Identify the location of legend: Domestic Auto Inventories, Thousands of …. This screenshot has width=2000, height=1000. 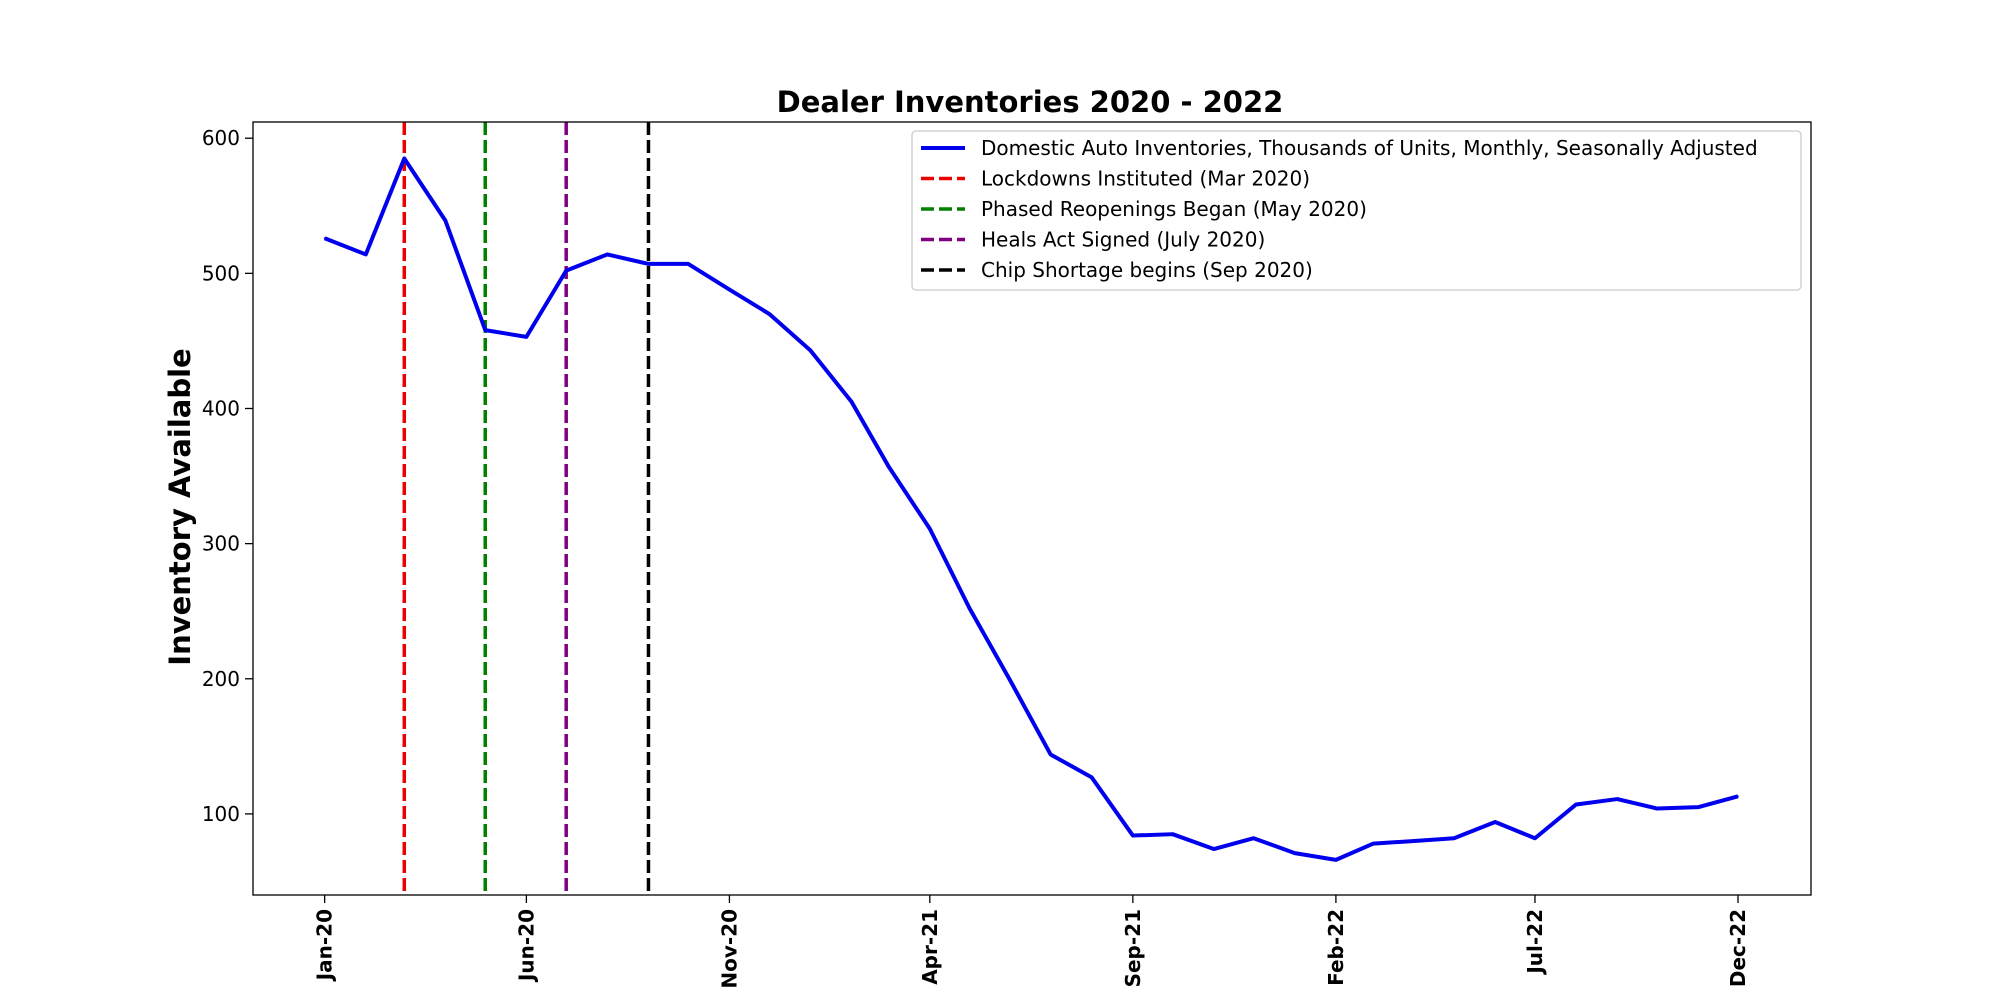
(1356, 210).